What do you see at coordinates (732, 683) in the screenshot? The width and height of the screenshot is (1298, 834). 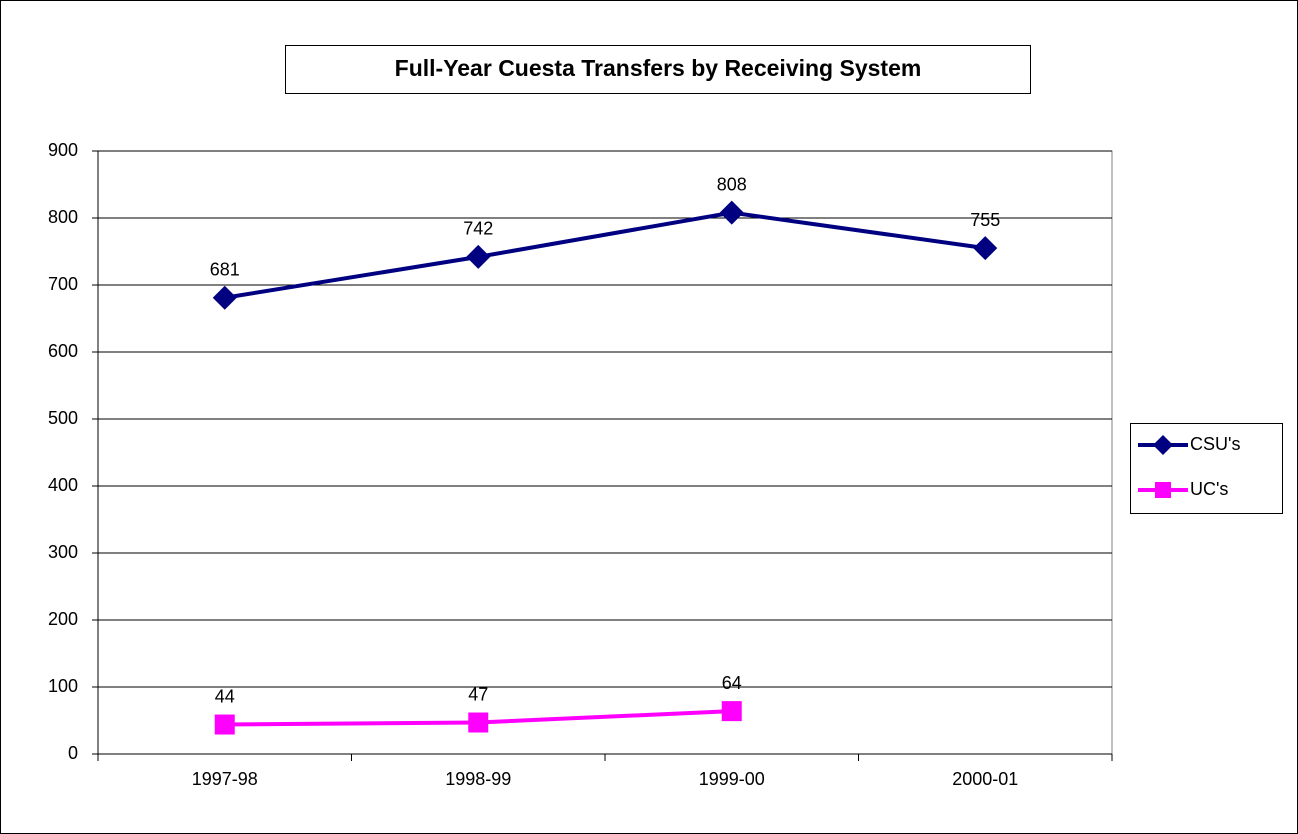 I see `data-label: 64` at bounding box center [732, 683].